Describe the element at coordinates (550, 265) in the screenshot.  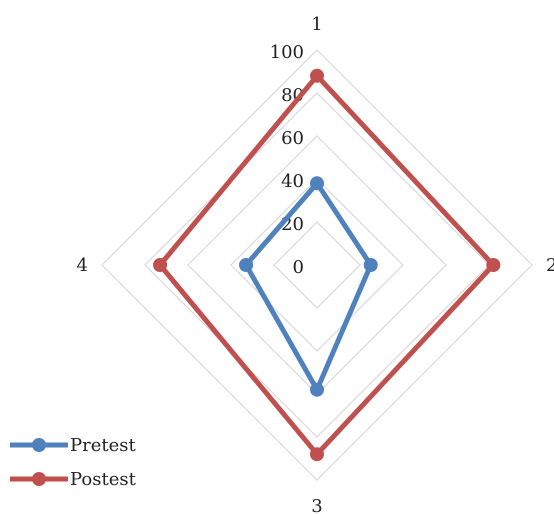
I see `category-label-2: 2` at that location.